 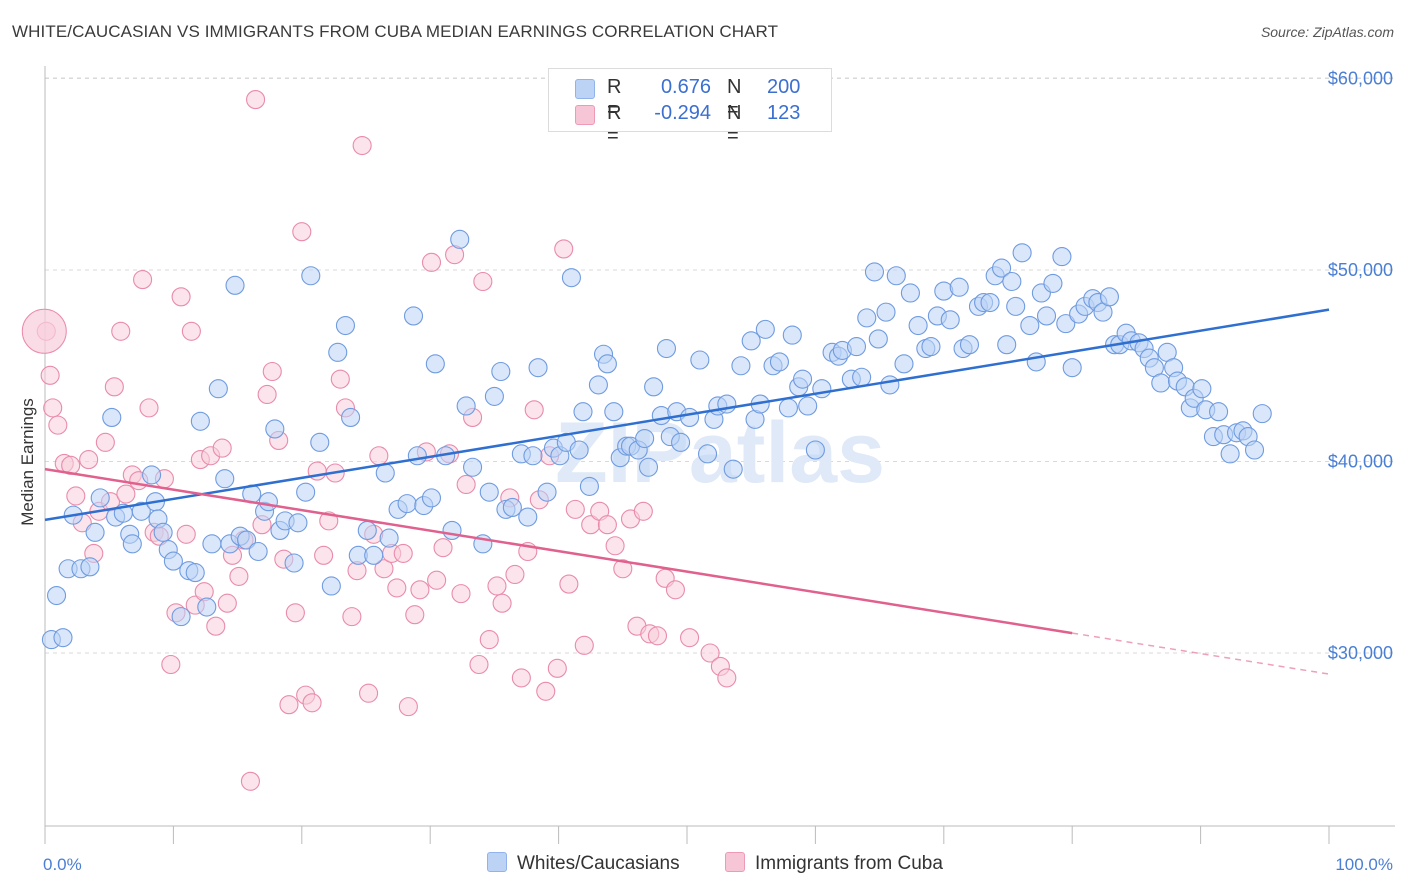 I want to click on bottom-legend-label-white: Whites/Caucasians, so click(x=598, y=863).